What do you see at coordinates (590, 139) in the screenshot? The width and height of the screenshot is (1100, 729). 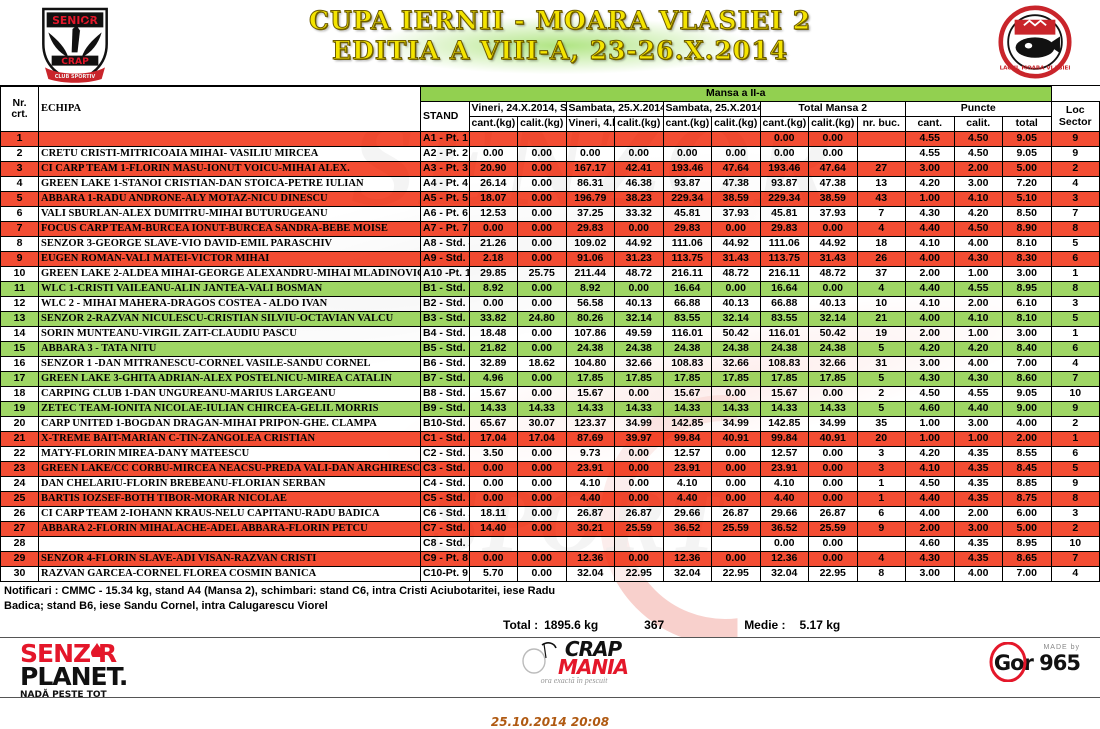 I see `row-session2-cant` at bounding box center [590, 139].